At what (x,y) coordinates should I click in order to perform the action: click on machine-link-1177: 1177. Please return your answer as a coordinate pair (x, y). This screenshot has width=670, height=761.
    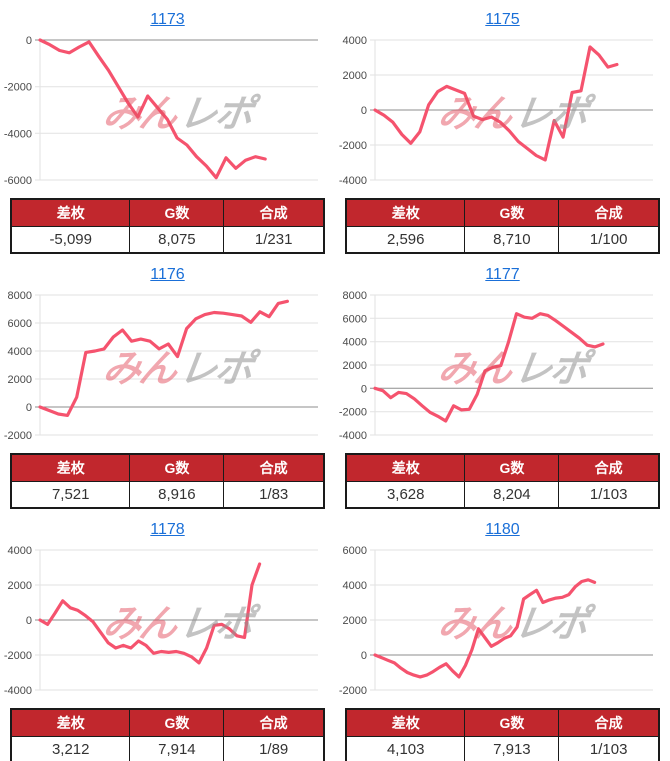
    Looking at the image, I should click on (502, 274).